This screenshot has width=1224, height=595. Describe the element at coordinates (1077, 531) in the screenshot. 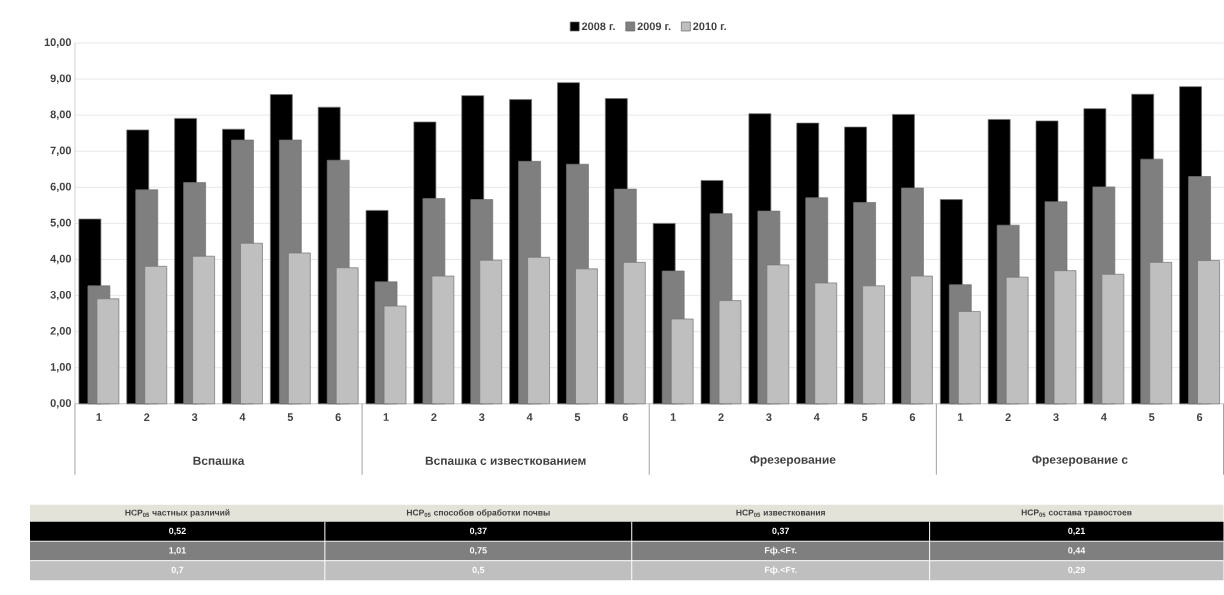

I see `text: 0,21` at that location.